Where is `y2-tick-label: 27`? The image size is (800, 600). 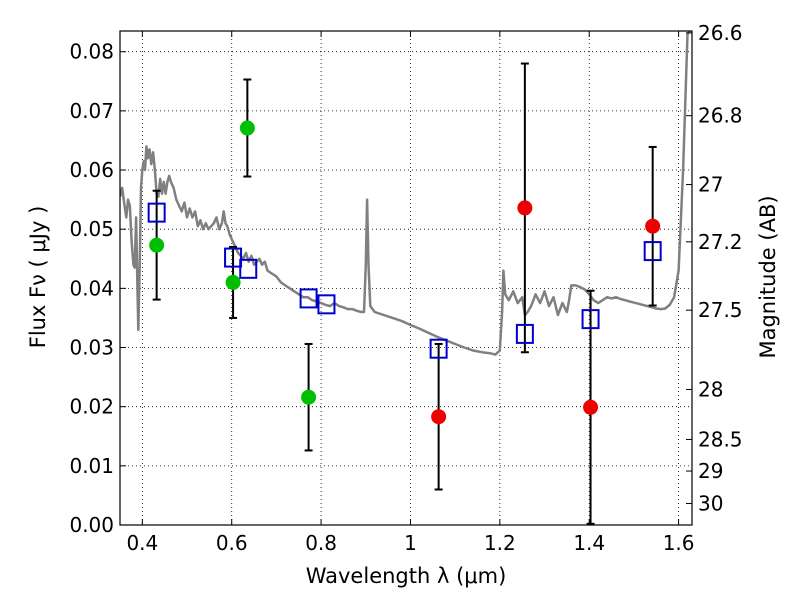 y2-tick-label: 27 is located at coordinates (710, 185).